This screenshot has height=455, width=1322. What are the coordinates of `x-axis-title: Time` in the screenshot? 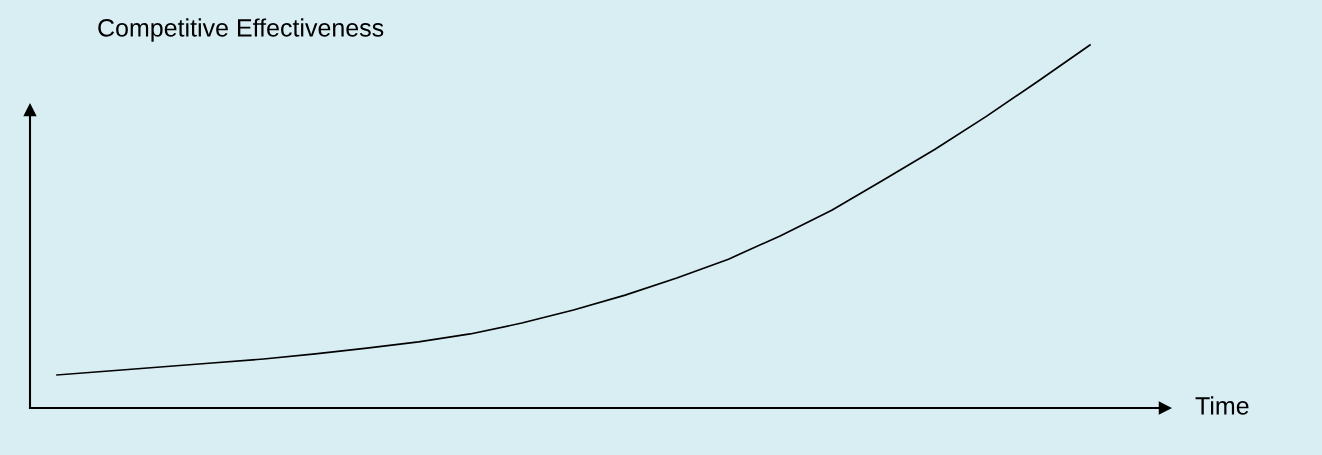 It's located at (1222, 405).